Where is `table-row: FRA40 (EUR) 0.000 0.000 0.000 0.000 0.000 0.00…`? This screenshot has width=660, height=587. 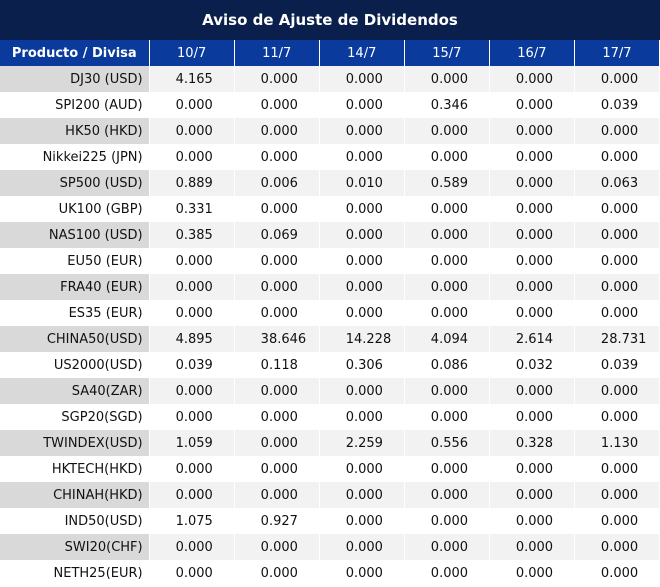
table-row: FRA40 (EUR) 0.000 0.000 0.000 0.000 0.000 0.00… is located at coordinates (330, 287).